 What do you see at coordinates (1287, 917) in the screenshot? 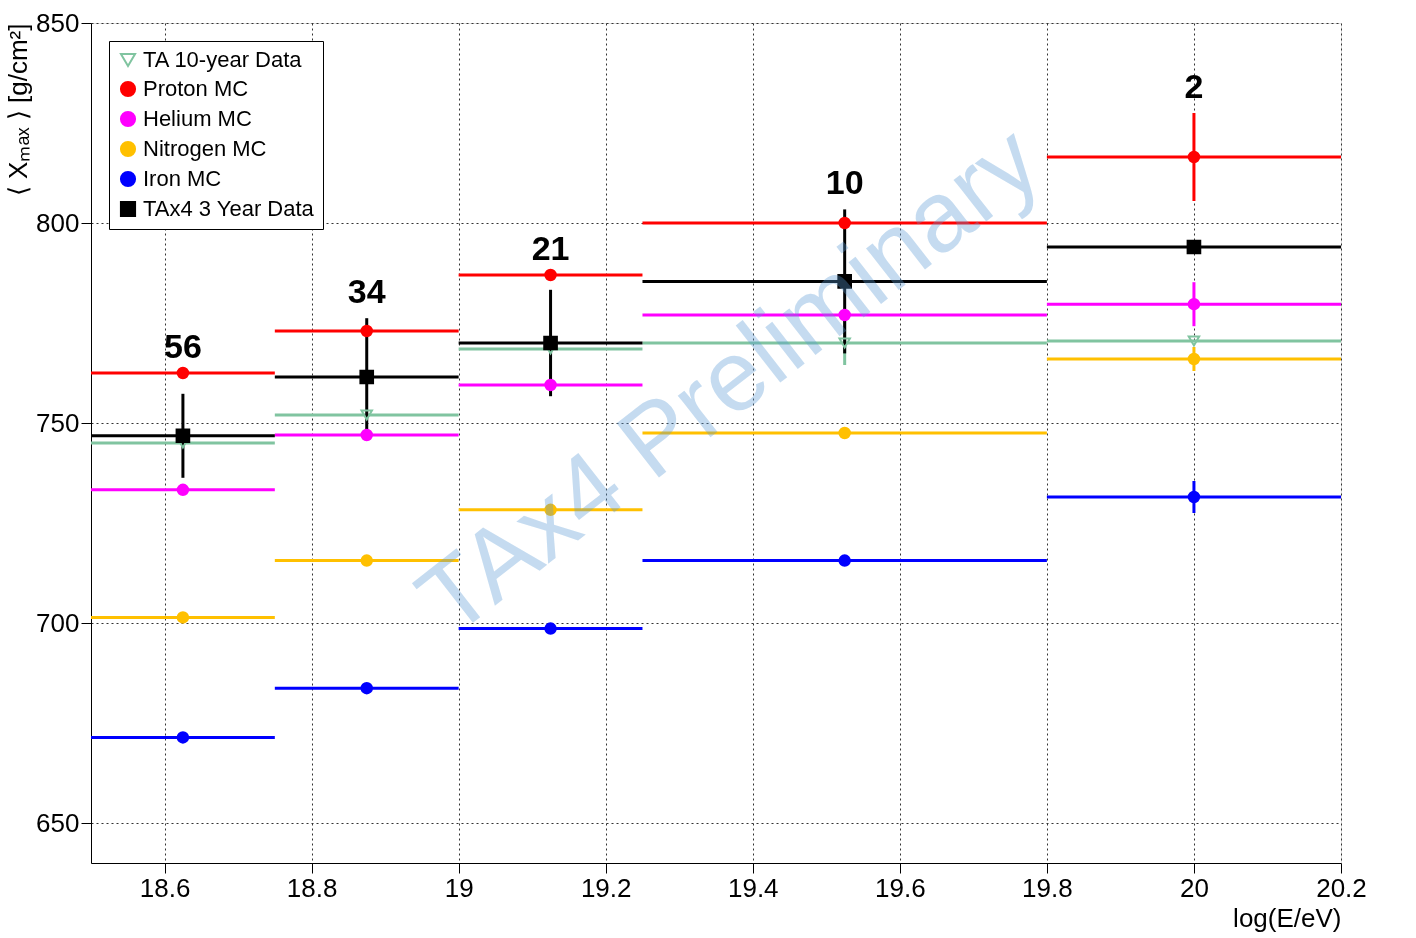
I see `x-axis-title: log(E/eV)` at bounding box center [1287, 917].